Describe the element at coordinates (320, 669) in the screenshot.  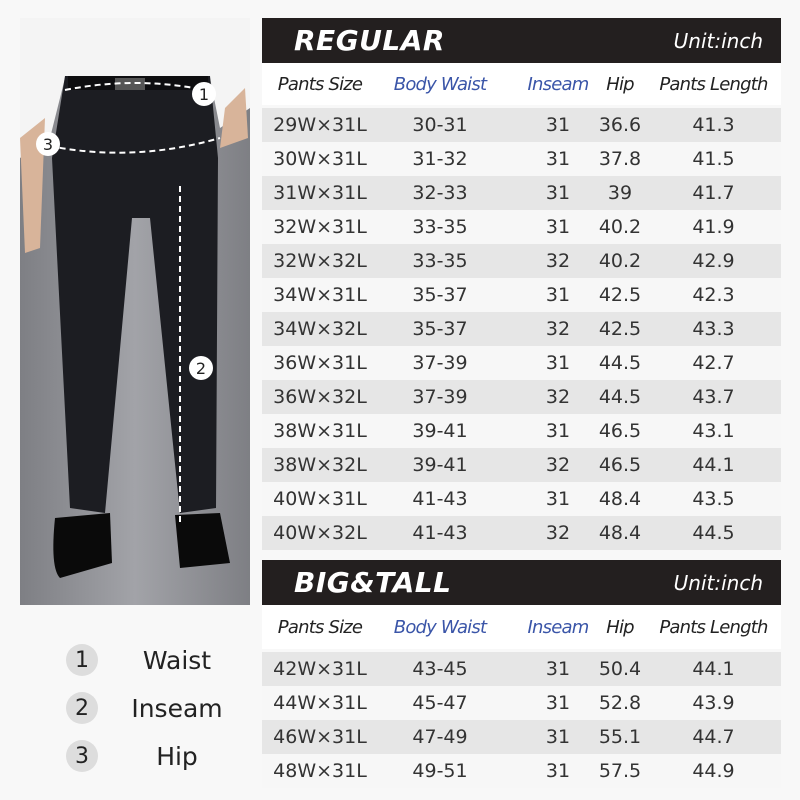
I see `table-cell: 42W×31L` at that location.